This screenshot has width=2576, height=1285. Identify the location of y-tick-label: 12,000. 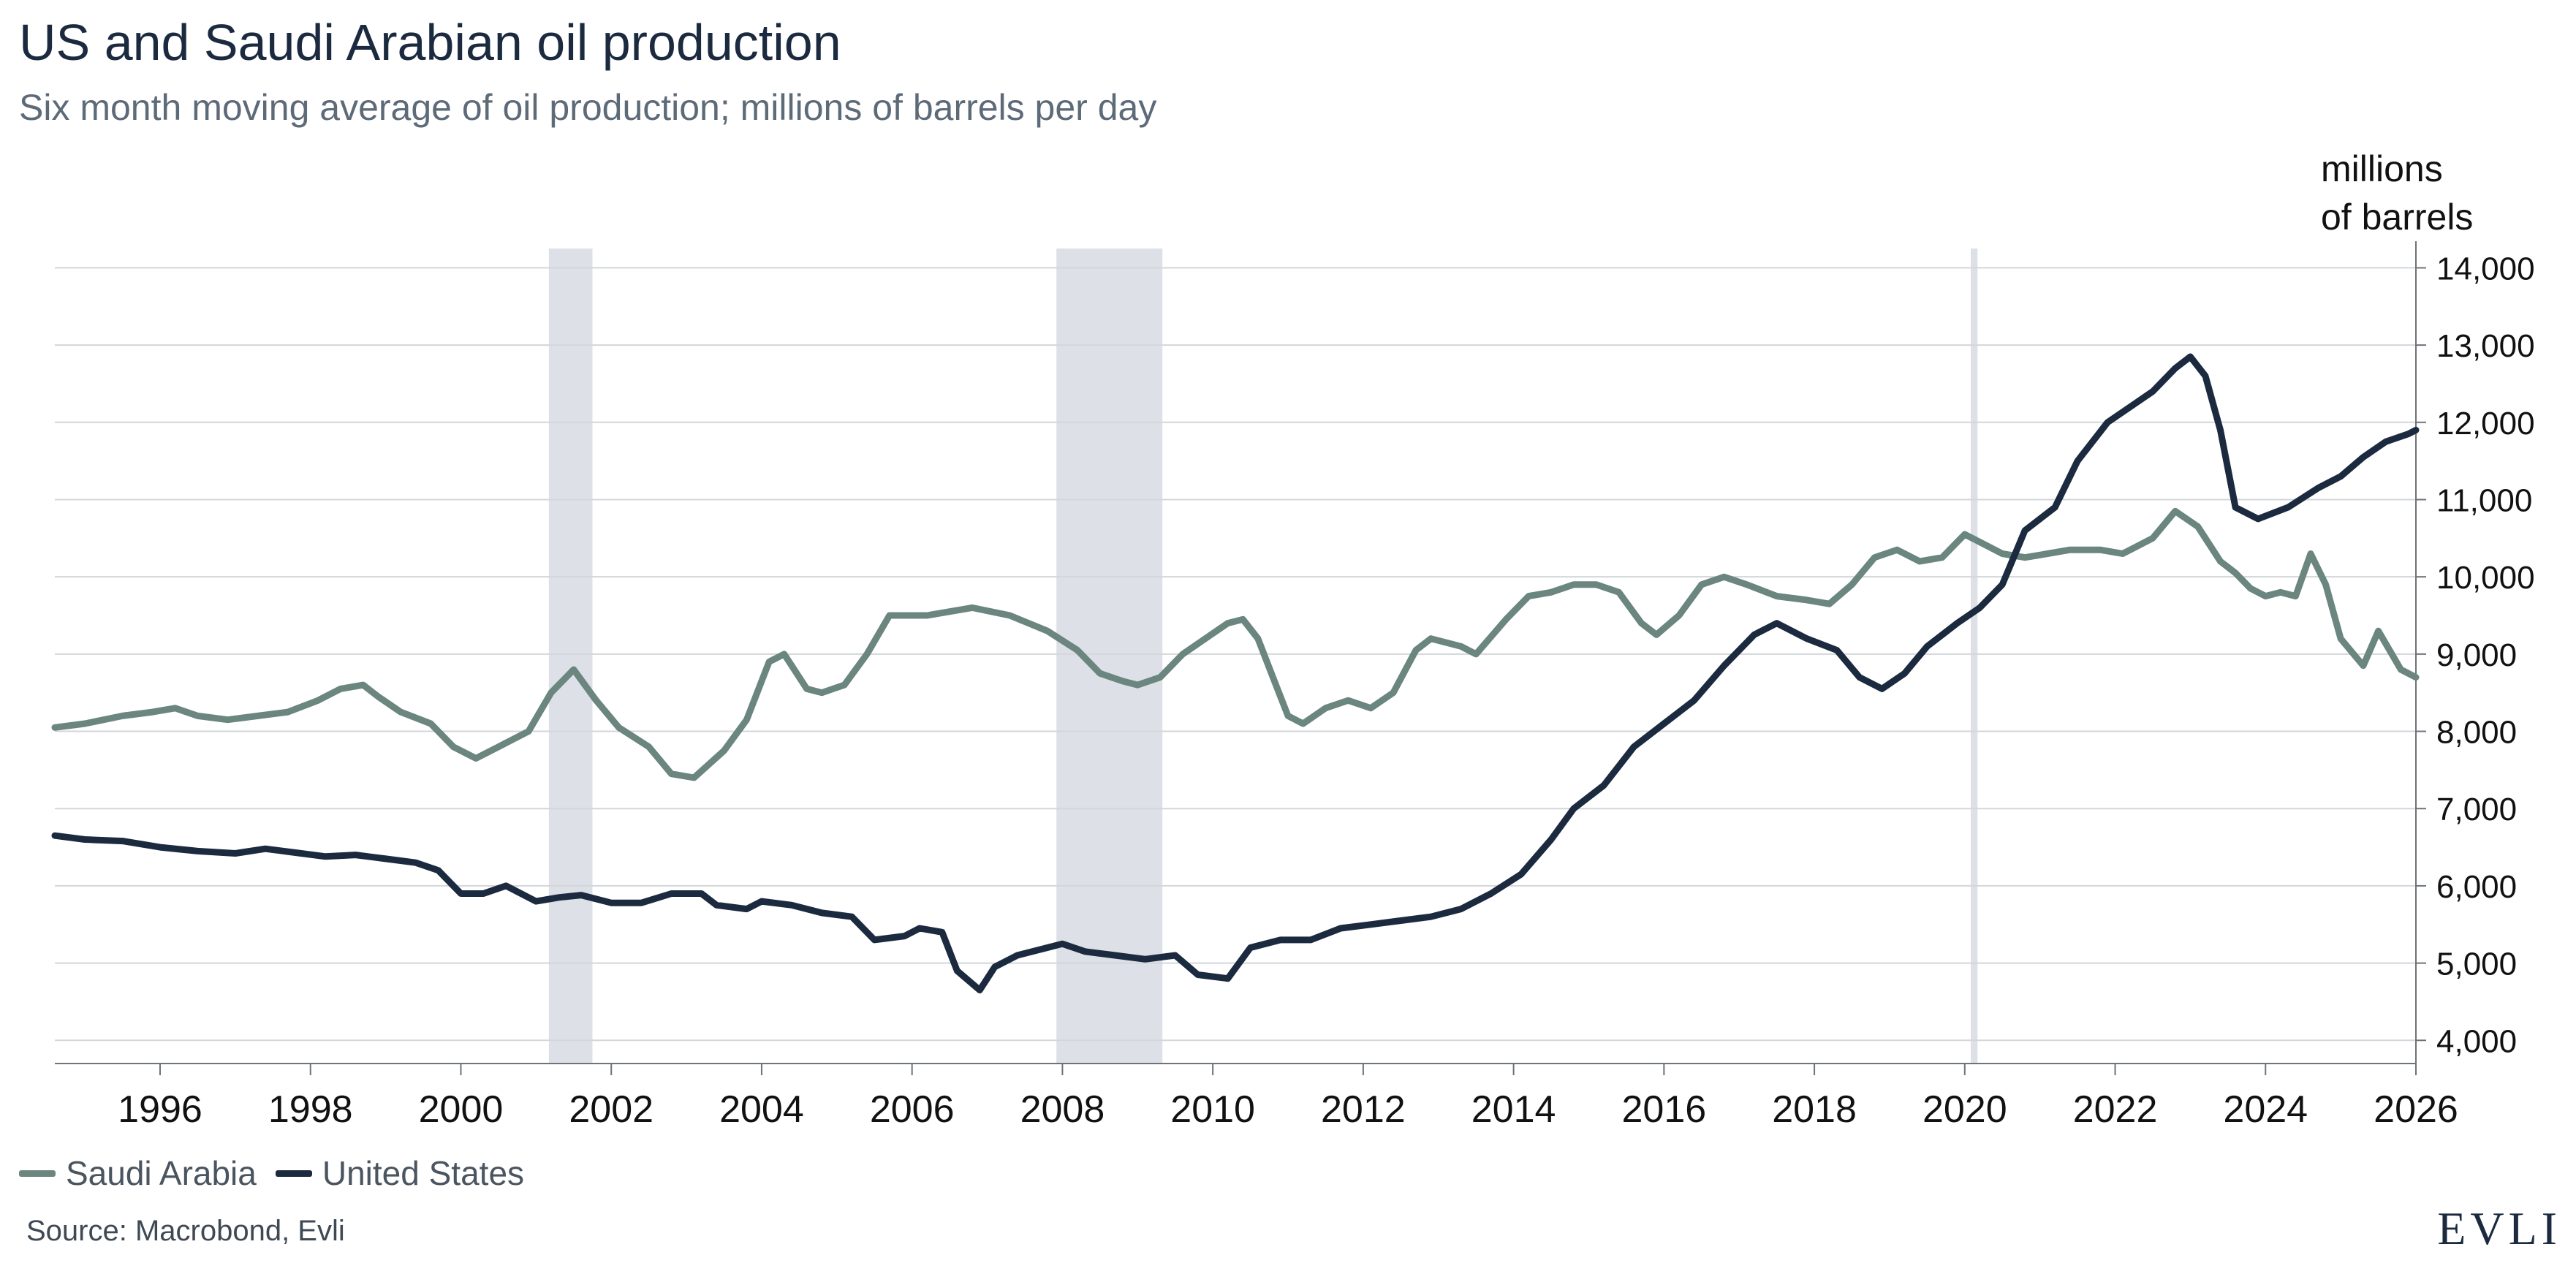
(2485, 423).